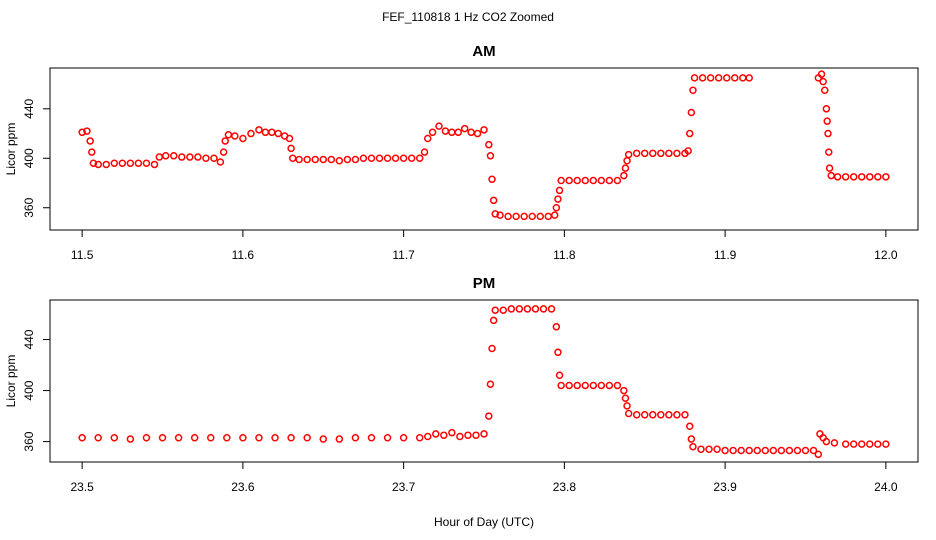 The image size is (936, 540). Describe the element at coordinates (468, 17) in the screenshot. I see `page-title: FEF_110818 1 Hz CO2 Zoomed` at that location.